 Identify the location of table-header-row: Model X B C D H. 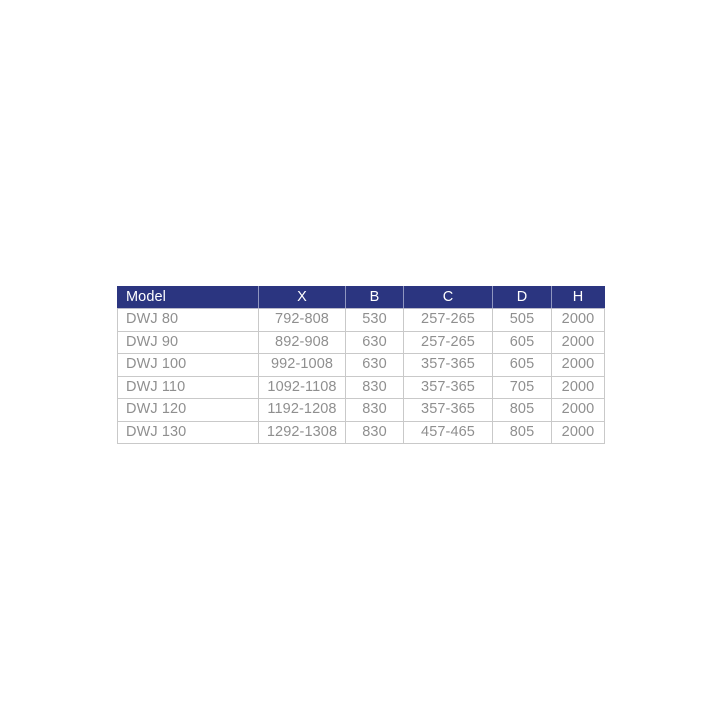
(361, 297).